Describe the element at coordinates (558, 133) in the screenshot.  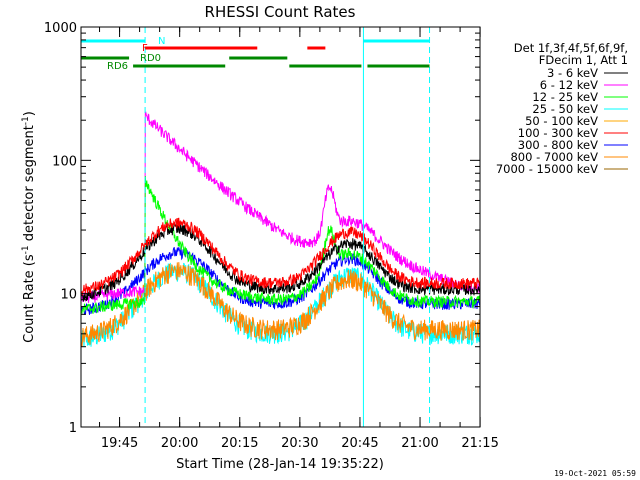
I see `legend-entry-label: 100 - 300 keV` at that location.